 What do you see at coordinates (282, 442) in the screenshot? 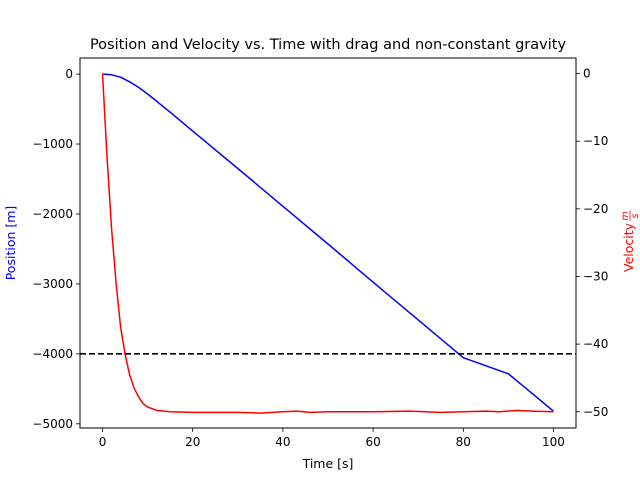
I see `x-tick-label: 40` at bounding box center [282, 442].